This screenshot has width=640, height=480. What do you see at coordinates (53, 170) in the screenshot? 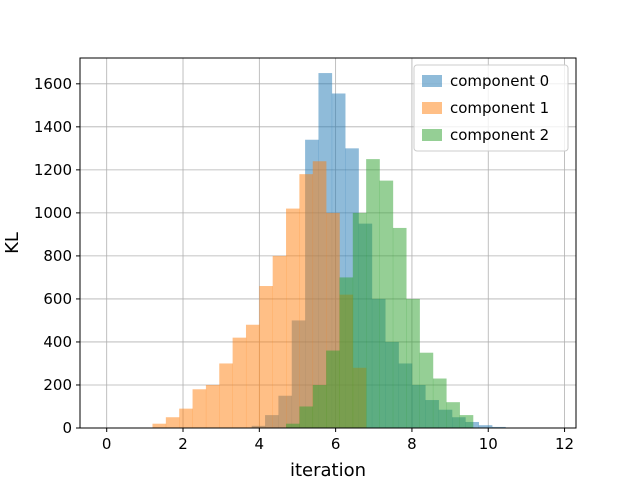
I see `y-tick-label: 1200` at bounding box center [53, 170].